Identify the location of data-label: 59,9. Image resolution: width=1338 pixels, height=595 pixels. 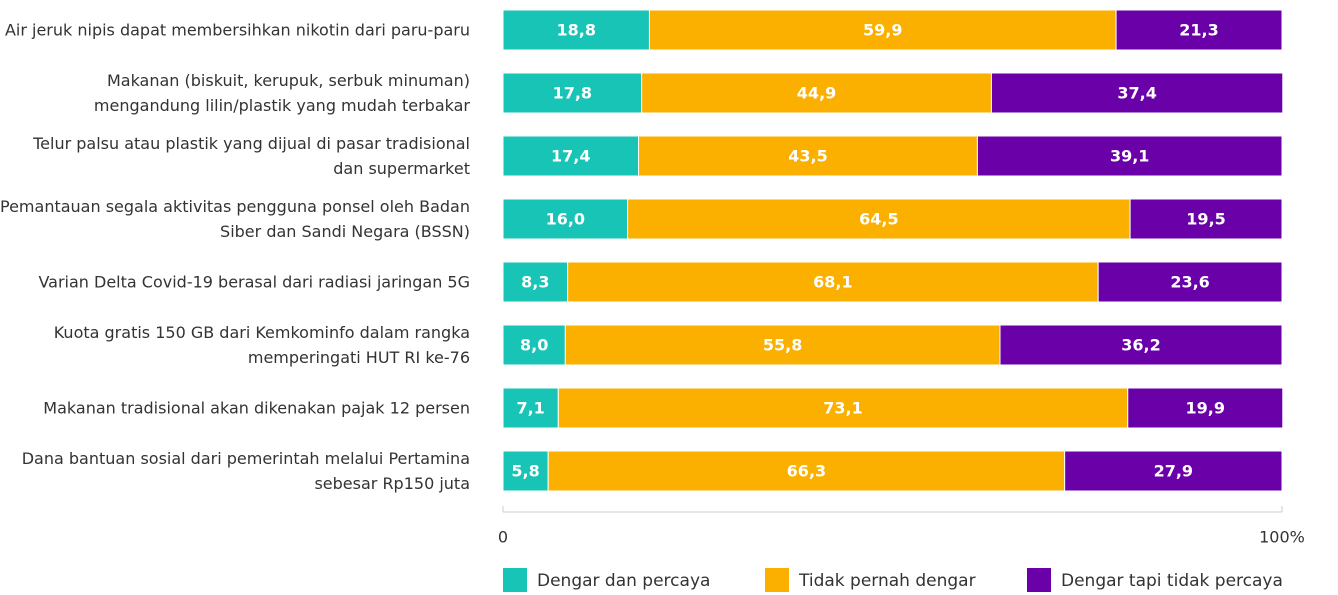
(882, 30).